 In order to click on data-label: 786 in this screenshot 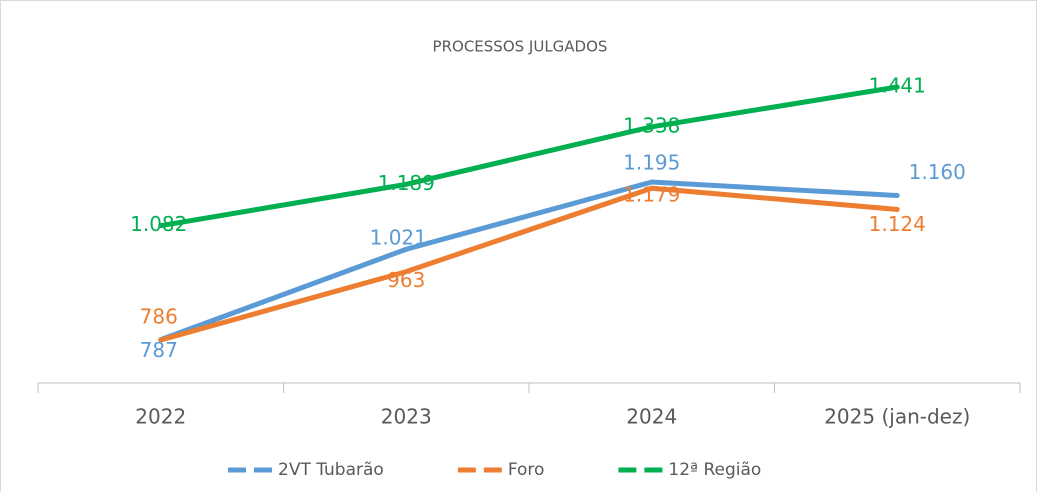, I will do `click(159, 317)`.